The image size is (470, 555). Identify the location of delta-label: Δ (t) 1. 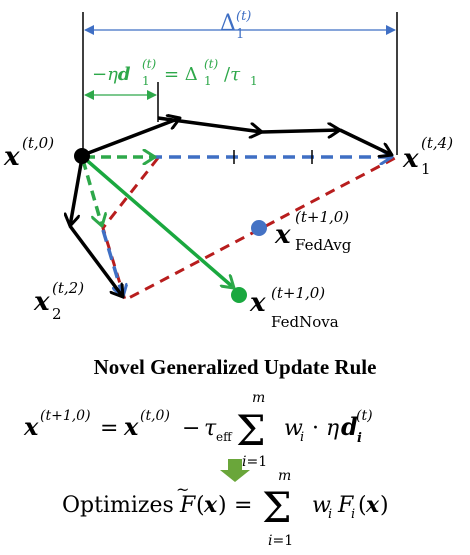
(235, 25).